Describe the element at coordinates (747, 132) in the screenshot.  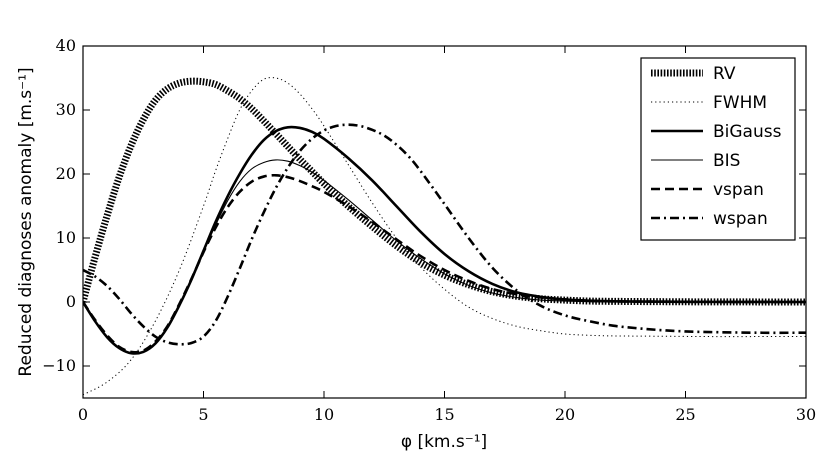
I see `legend-label-bigauss: BiGauss` at that location.